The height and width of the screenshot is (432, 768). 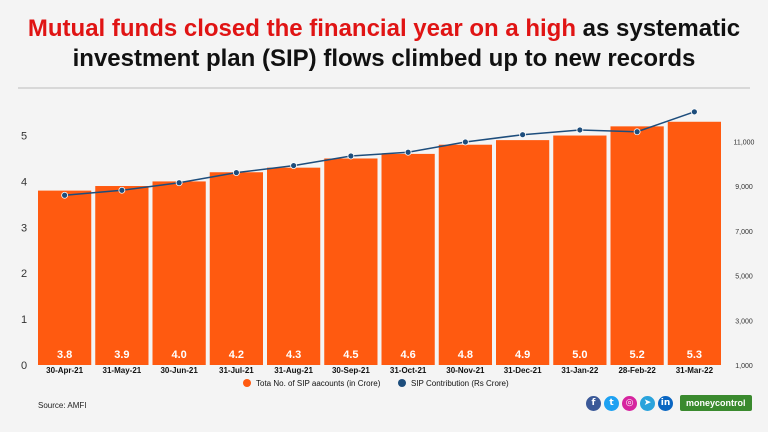 What do you see at coordinates (293, 355) in the screenshot?
I see `bar-value-label: 4.3` at bounding box center [293, 355].